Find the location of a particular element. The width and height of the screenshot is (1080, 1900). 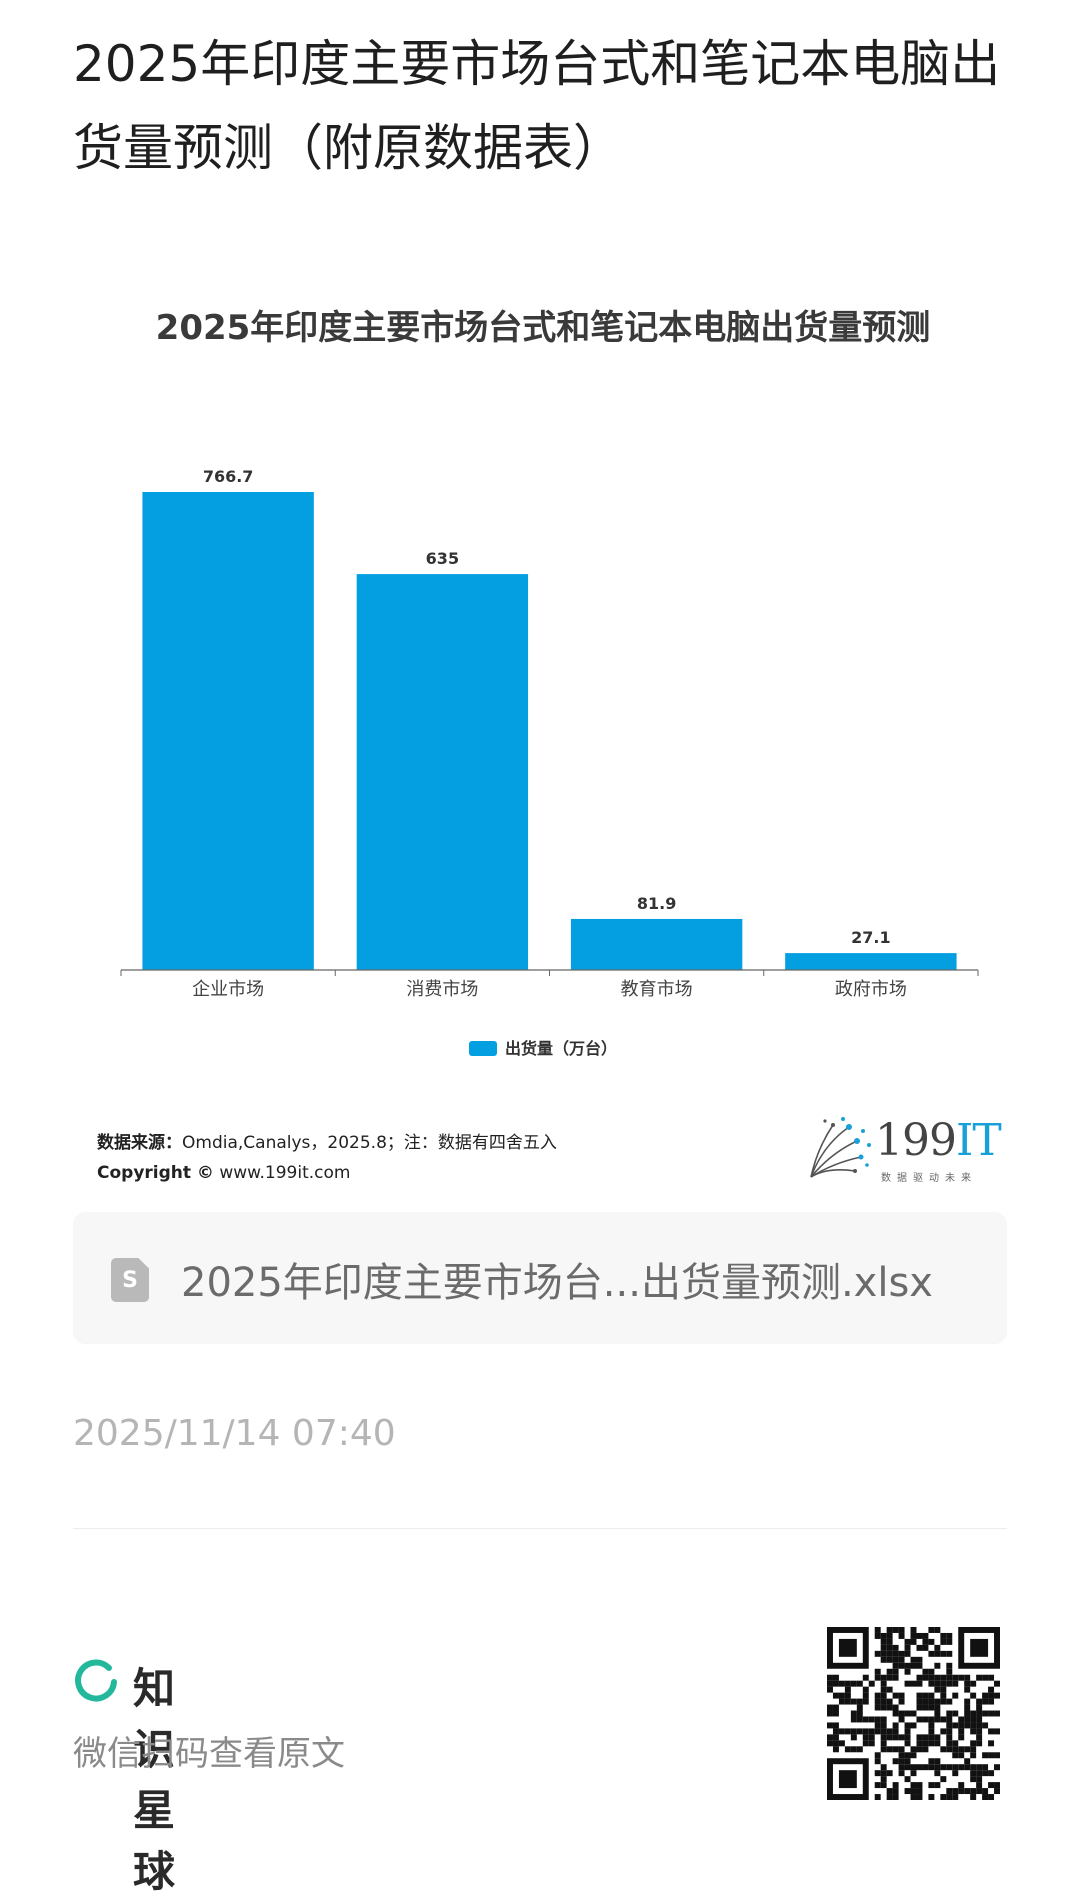

attachment-filename: 2025年印度主要市场台...出货量预测.xlsx is located at coordinates (557, 1283).